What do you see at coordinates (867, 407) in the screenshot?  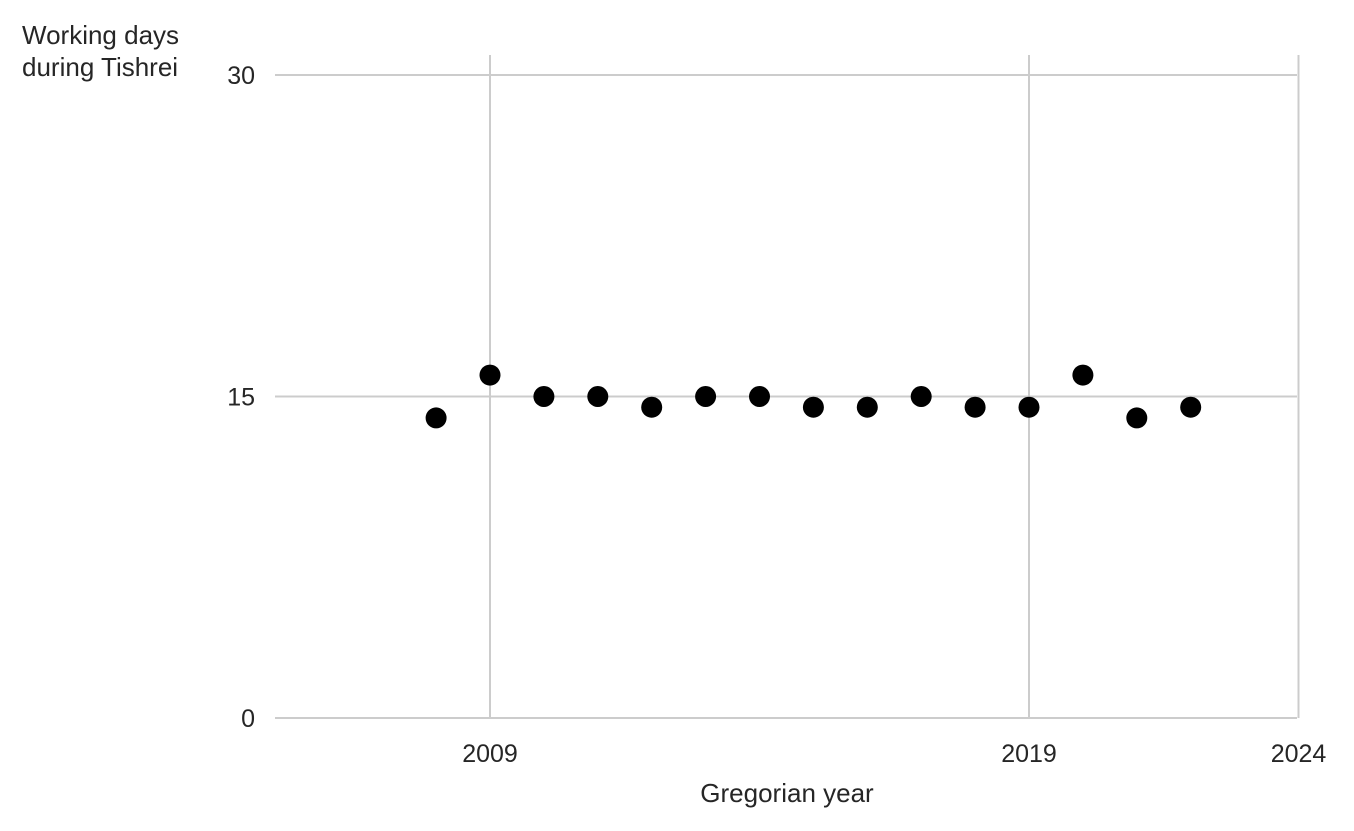 I see `data-point-2016` at bounding box center [867, 407].